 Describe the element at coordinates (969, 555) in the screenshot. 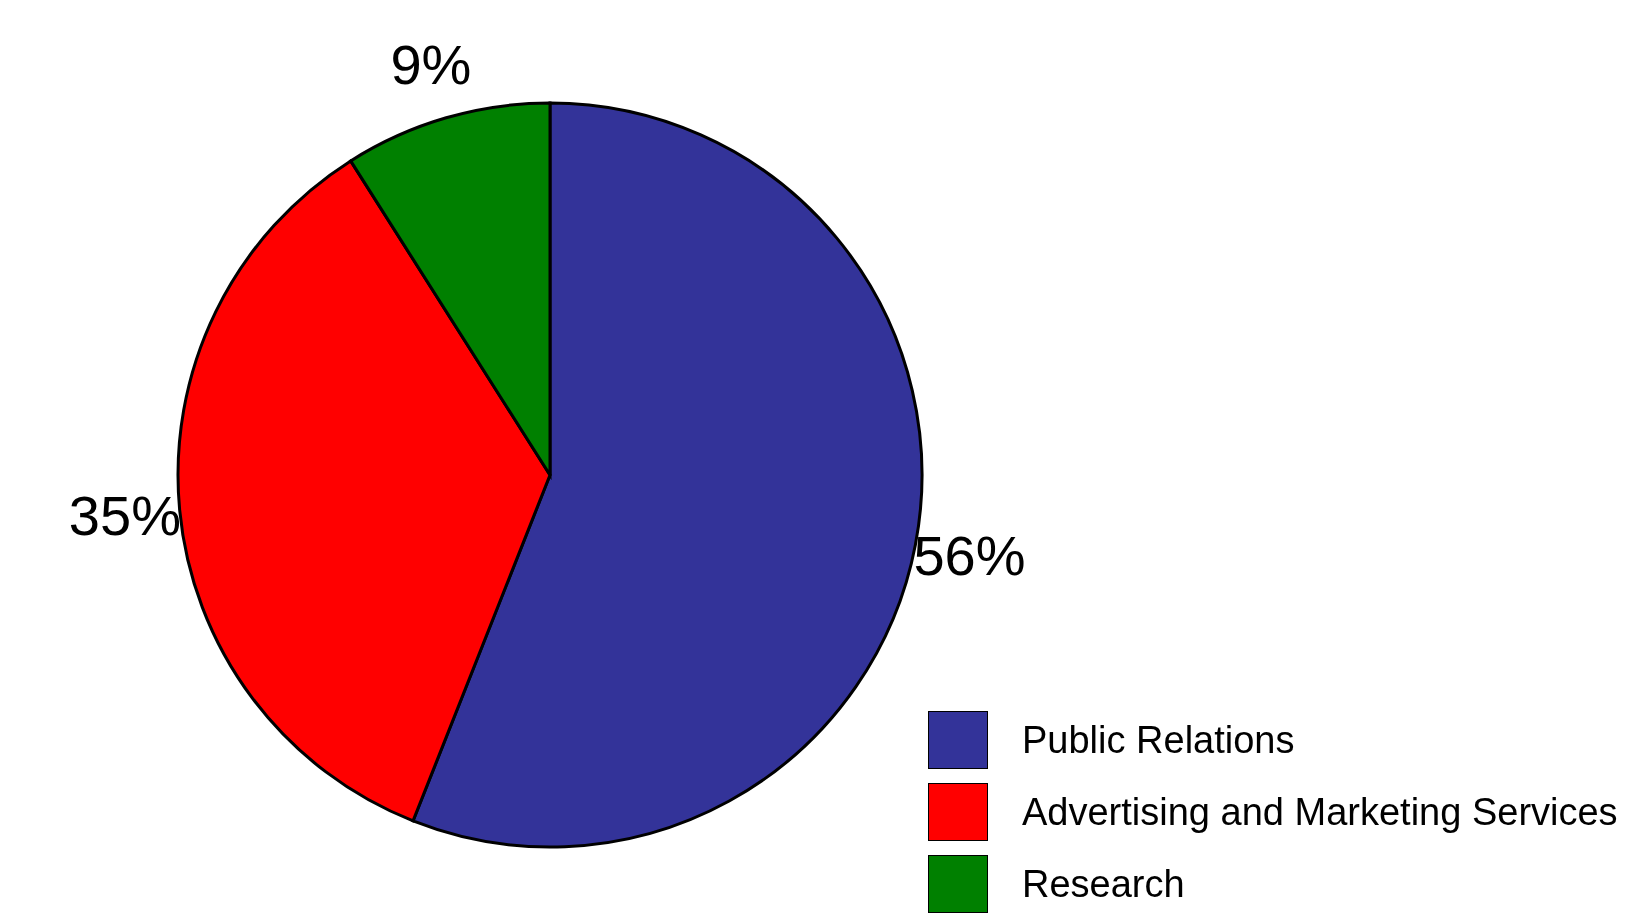

I see `data-label: 56%` at that location.